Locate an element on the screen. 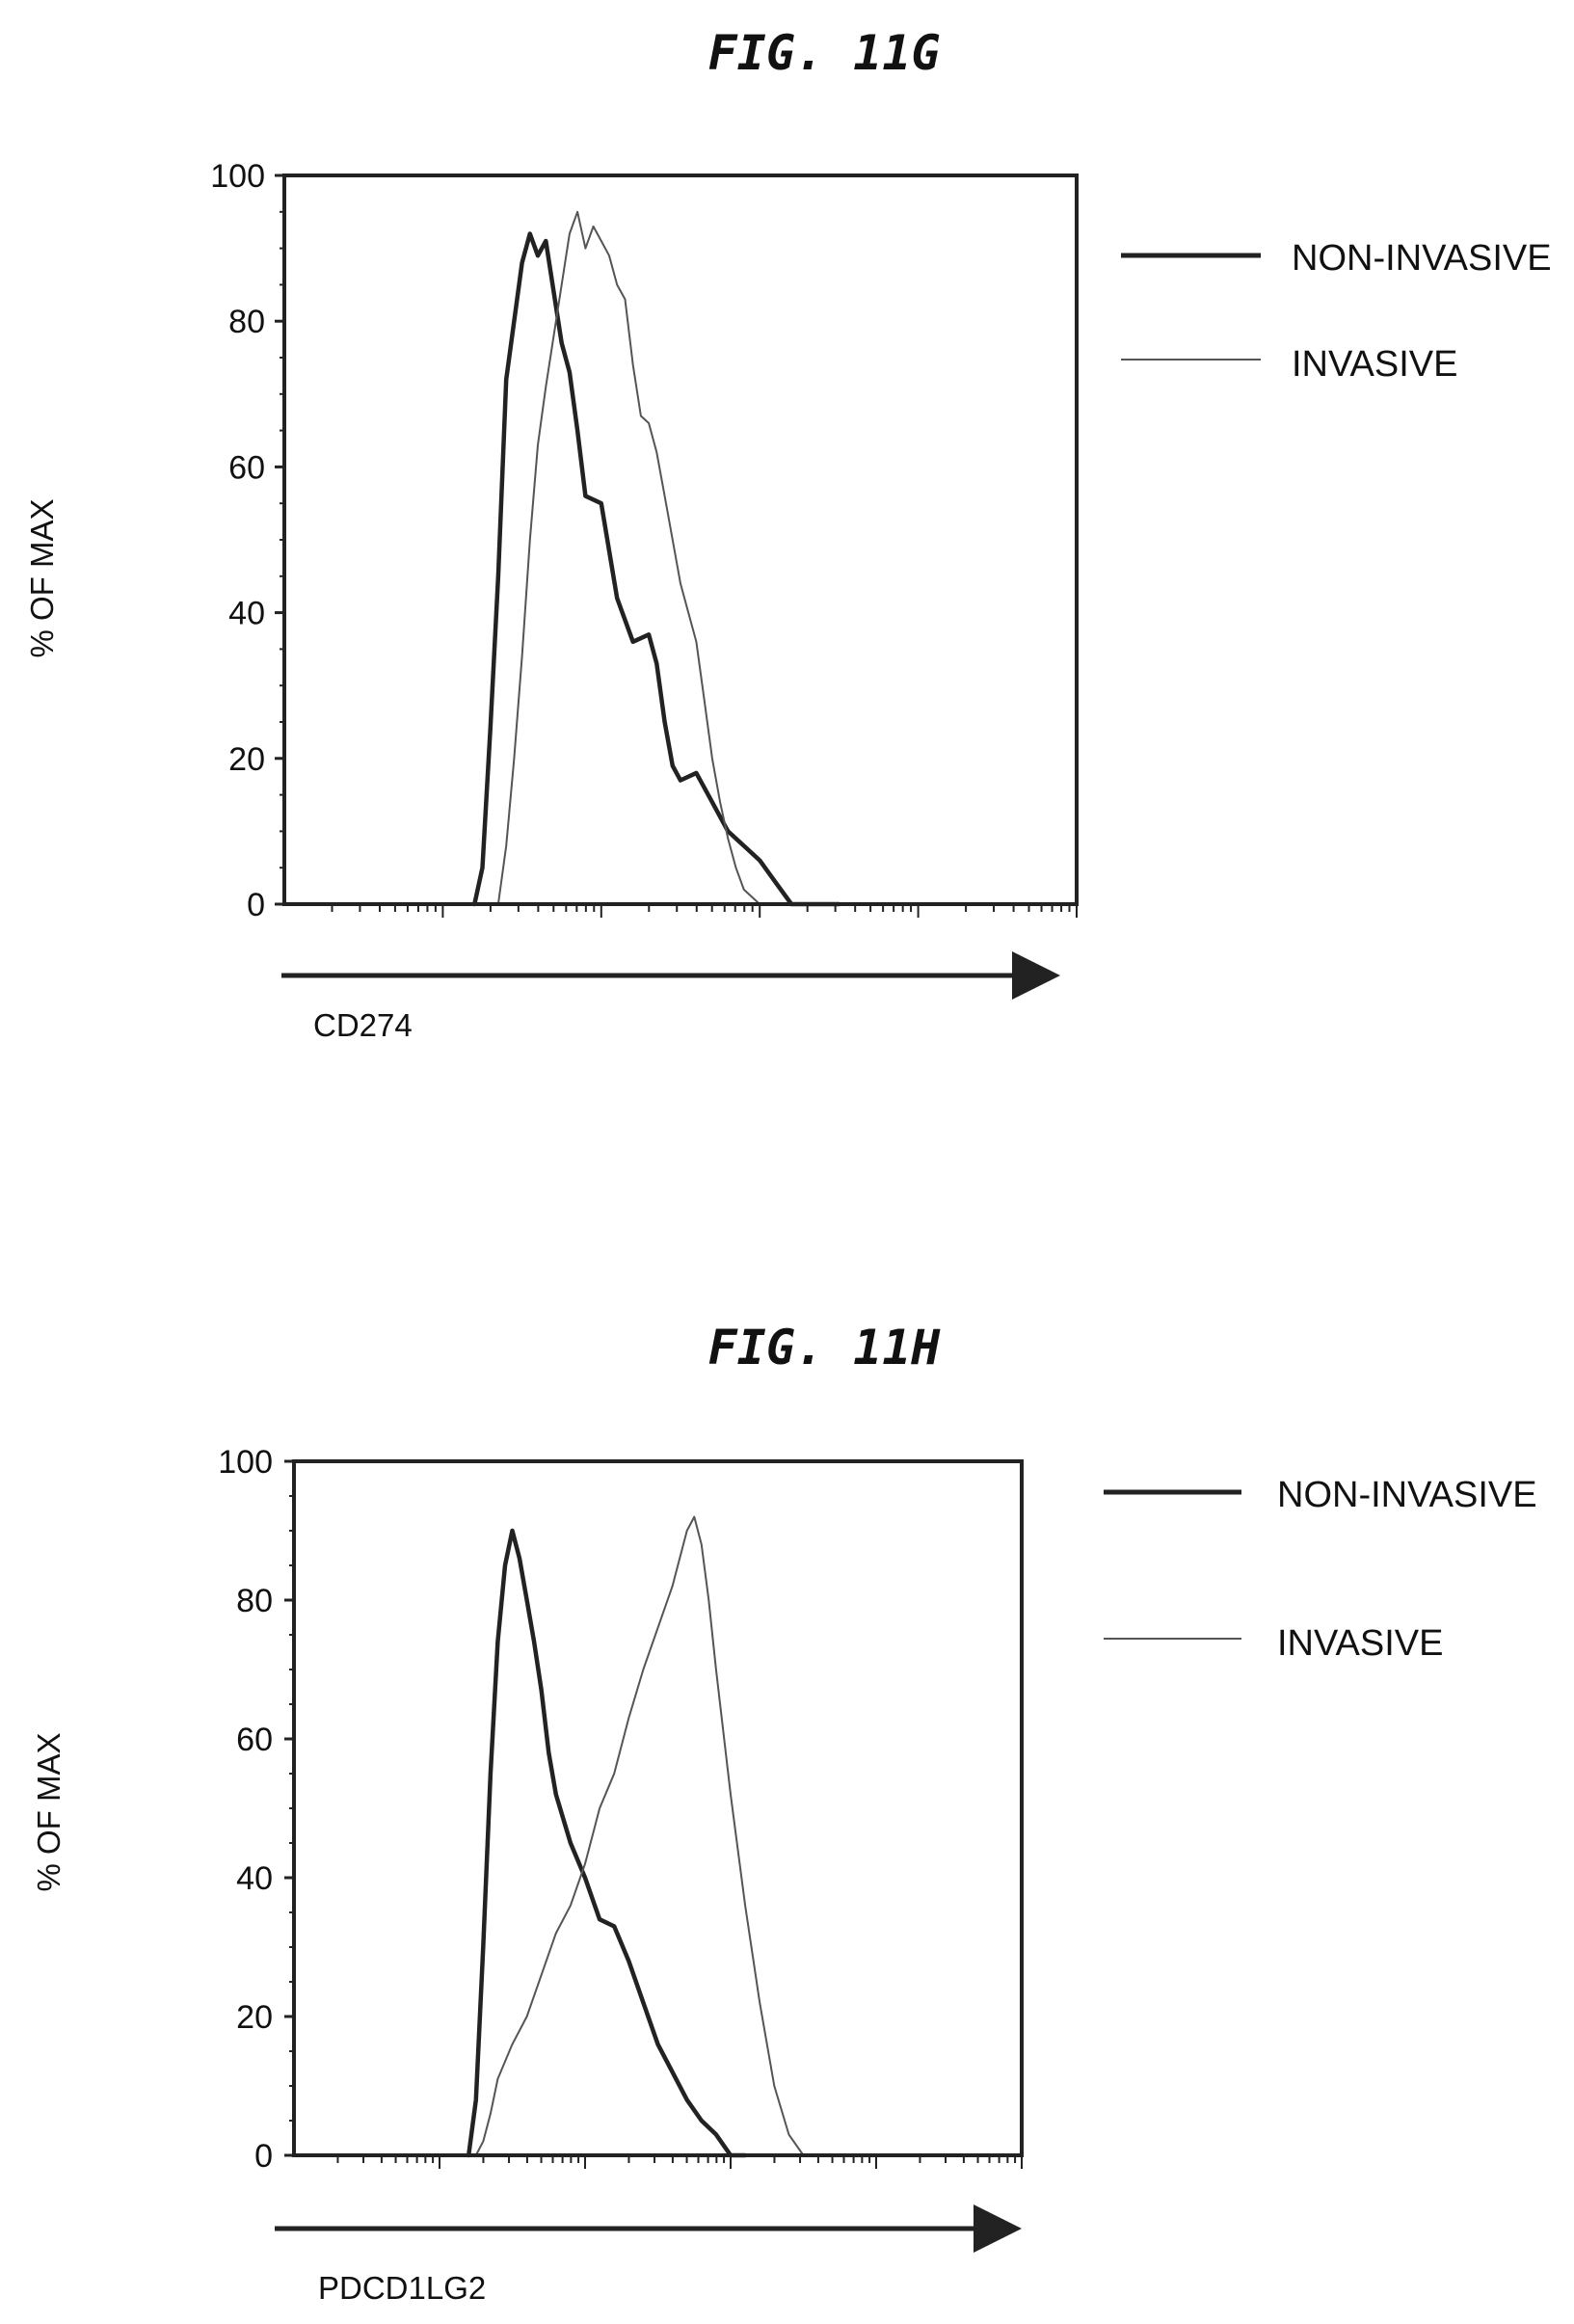 The image size is (1574, 2324). x-axis-label: PDCD1LG2 is located at coordinates (402, 2288).